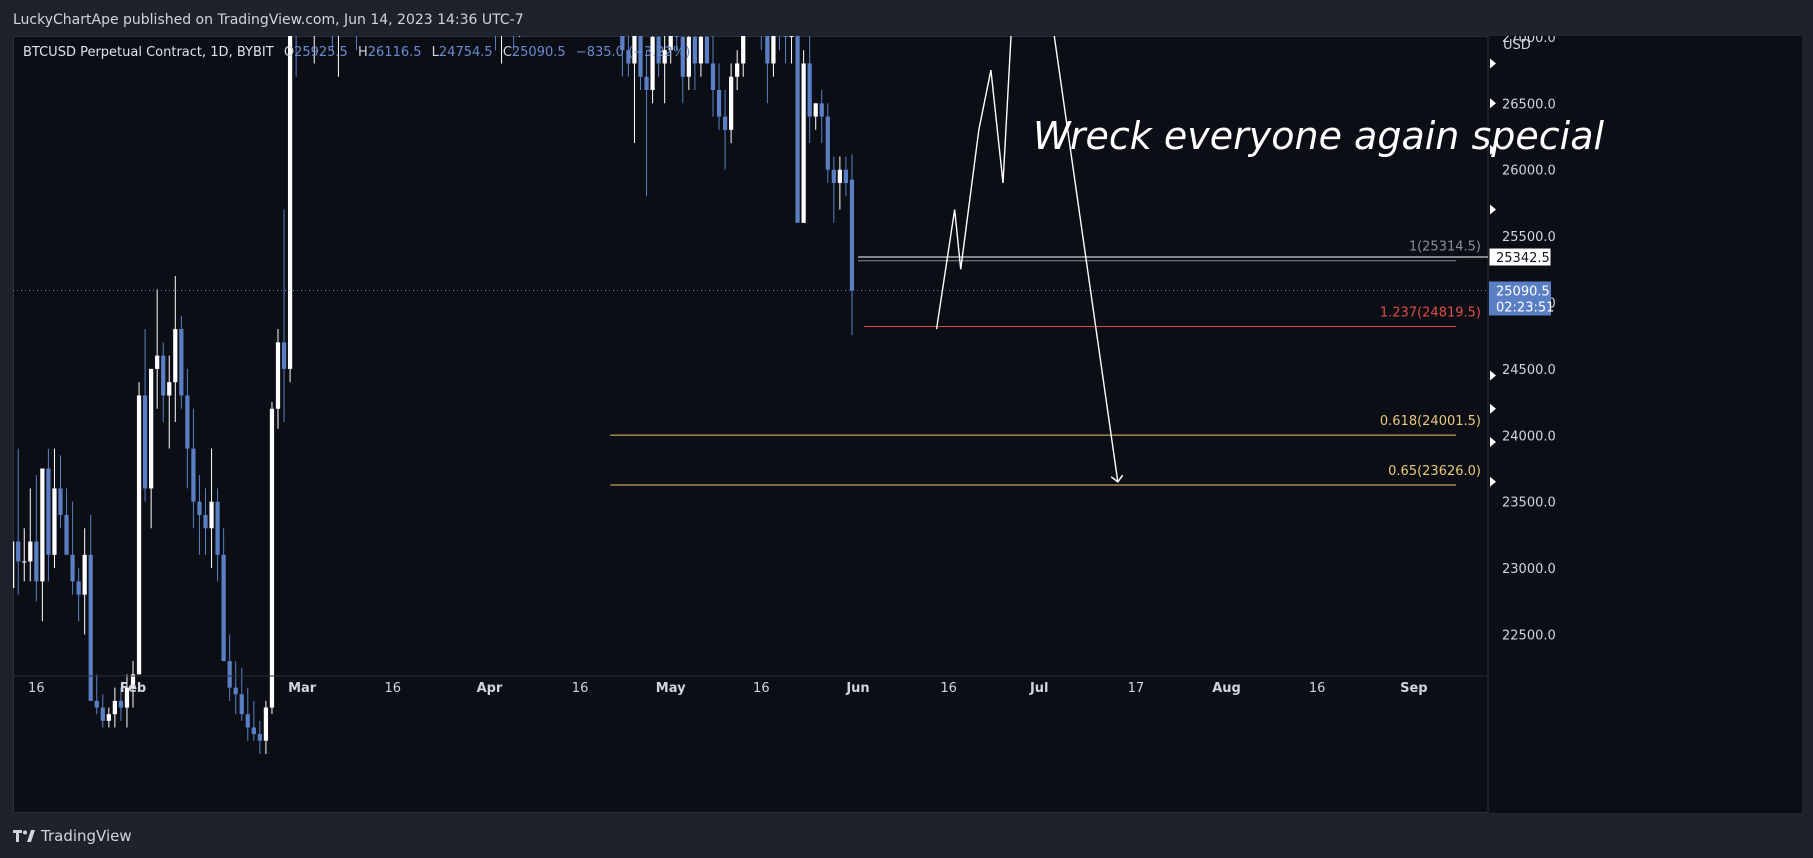  I want to click on fib-level-label: 1(25314.5), so click(1445, 247).